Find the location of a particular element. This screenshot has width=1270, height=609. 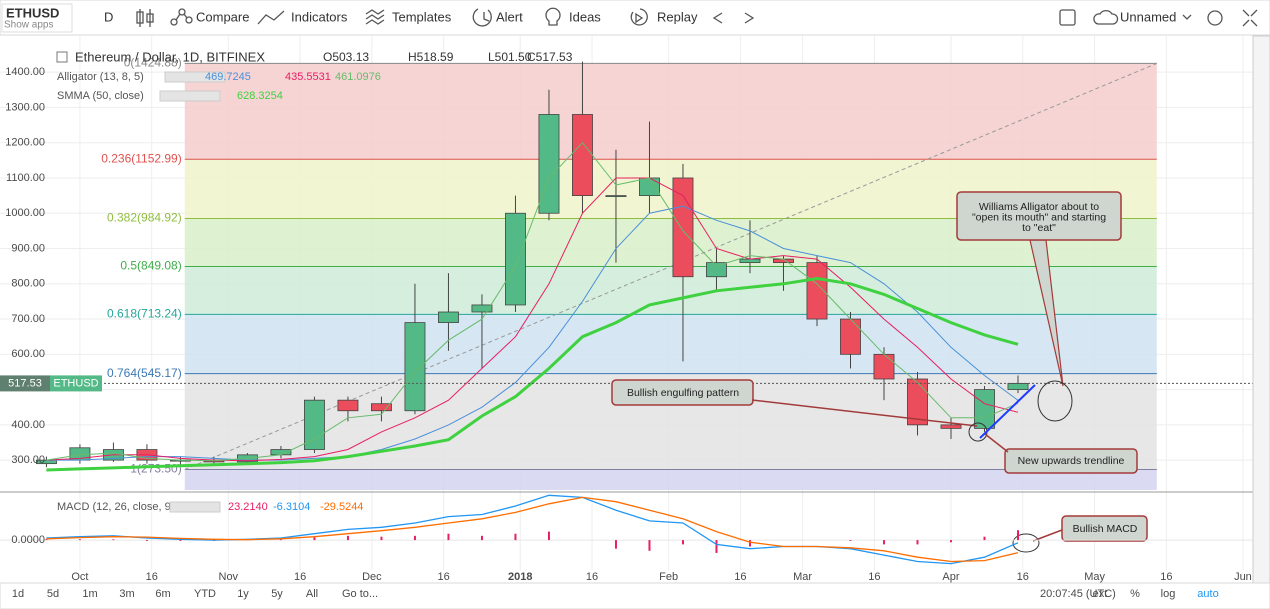

toolbar-button: Ideas is located at coordinates (585, 16).